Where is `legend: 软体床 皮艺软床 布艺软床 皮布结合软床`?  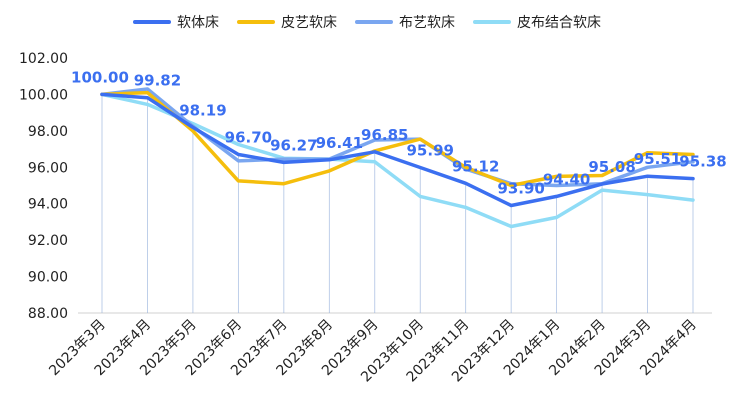
legend: 软体床 皮艺软床 布艺软床 皮布结合软床 is located at coordinates (367, 22).